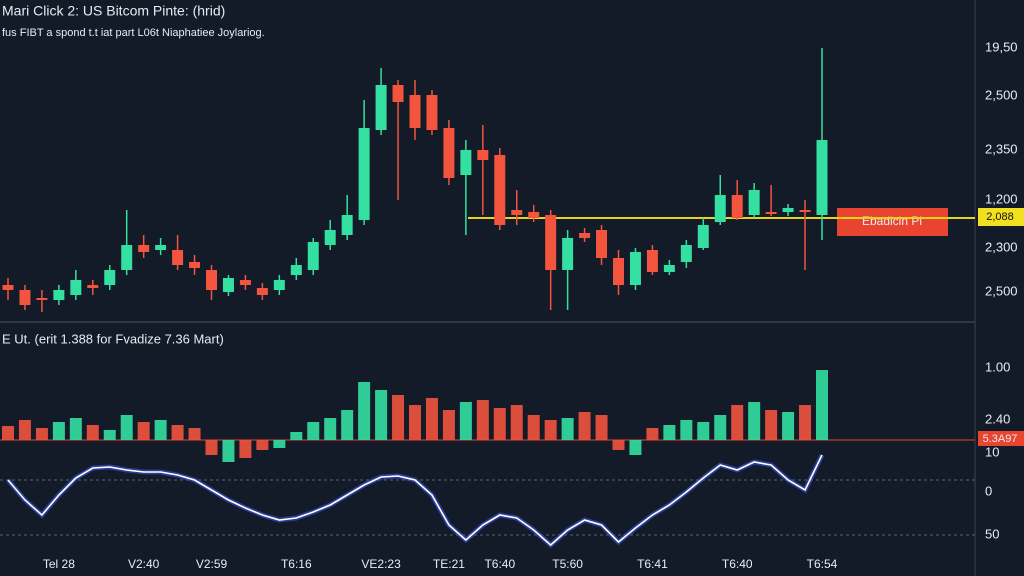 The width and height of the screenshot is (1024, 576). I want to click on x-tick-label: T6:16, so click(296, 564).